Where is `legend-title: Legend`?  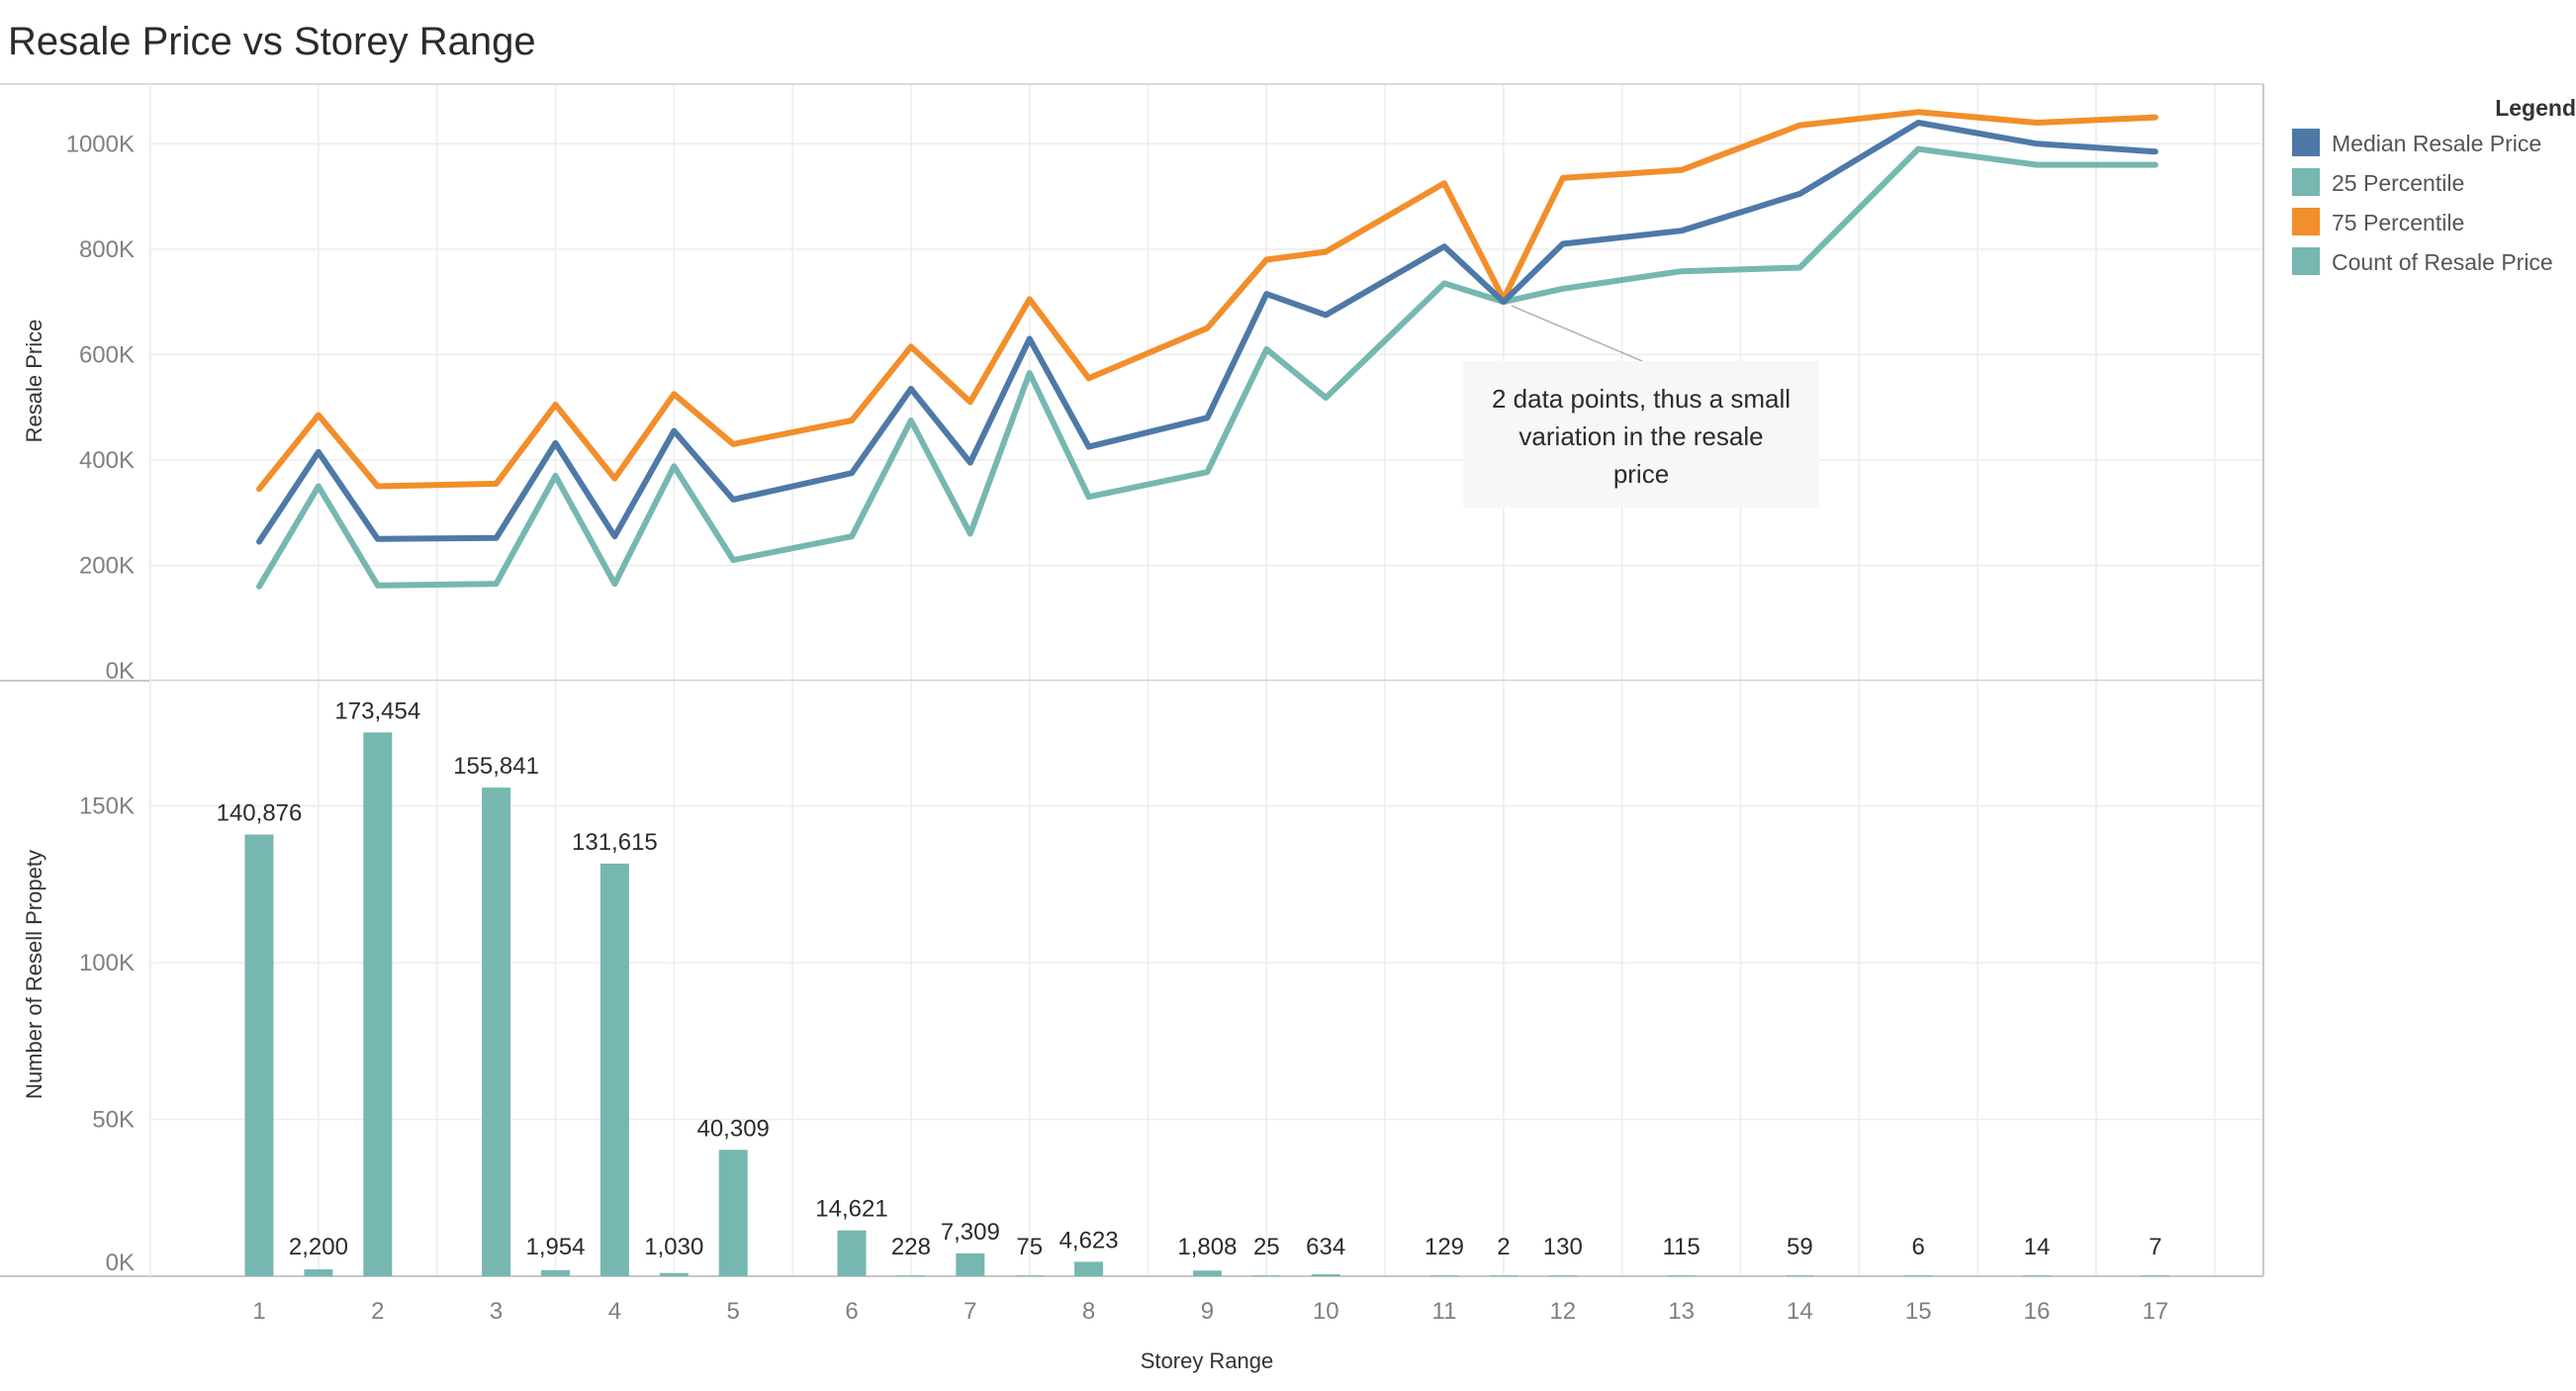 legend-title: Legend is located at coordinates (2536, 108).